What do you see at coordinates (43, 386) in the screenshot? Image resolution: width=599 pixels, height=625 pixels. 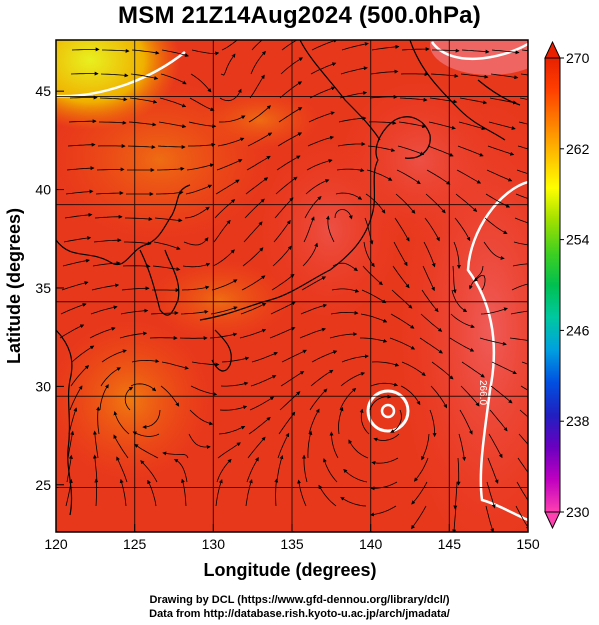 I see `y-tick-label: 30` at bounding box center [43, 386].